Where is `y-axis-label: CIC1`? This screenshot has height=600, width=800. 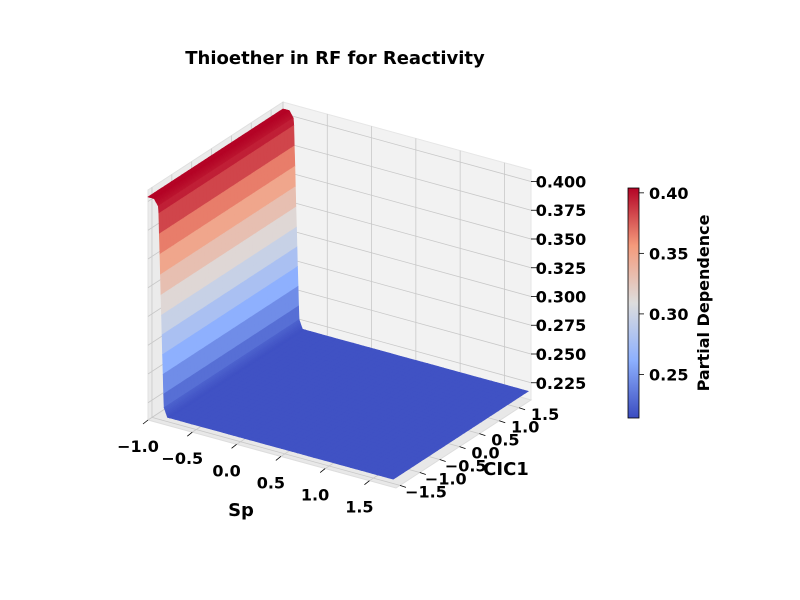
y-axis-label: CIC1 is located at coordinates (506, 469).